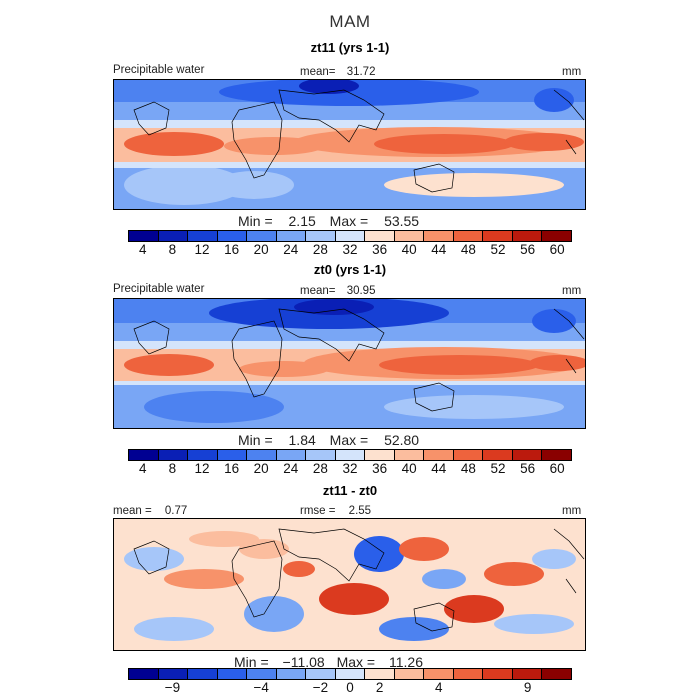 This screenshot has height=700, width=700. Describe the element at coordinates (349, 144) in the screenshot. I see `panel1-map` at that location.